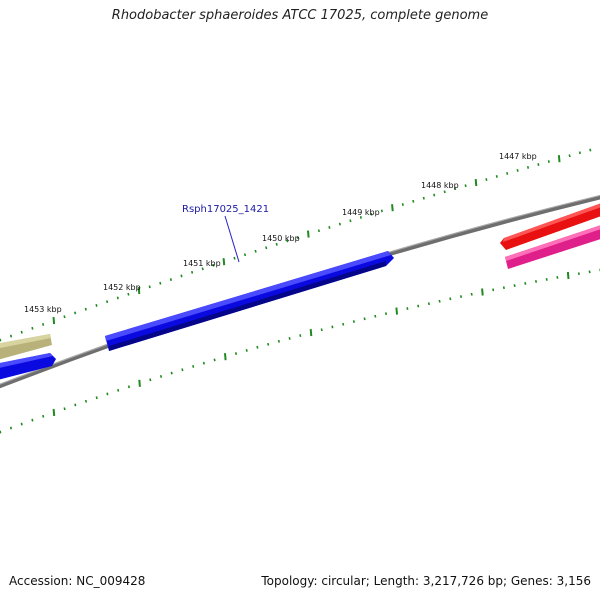 This screenshot has height=600, width=600. I want to click on gene-khaki, so click(26, 348).